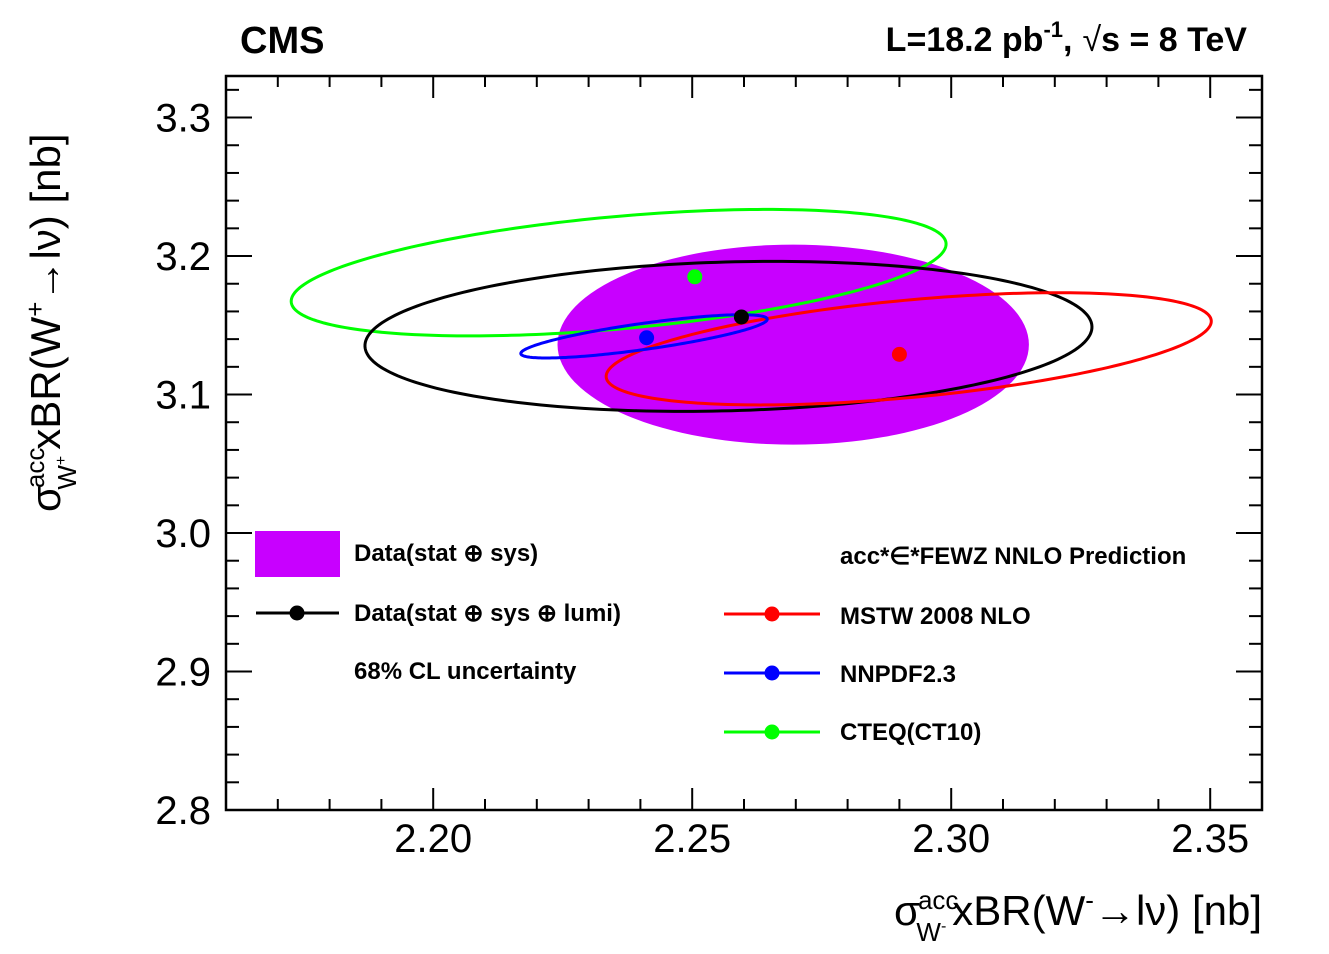 This screenshot has width=1329, height=954. Describe the element at coordinates (1174, 40) in the screenshot. I see `energy-text: s = 8 TeV` at that location.